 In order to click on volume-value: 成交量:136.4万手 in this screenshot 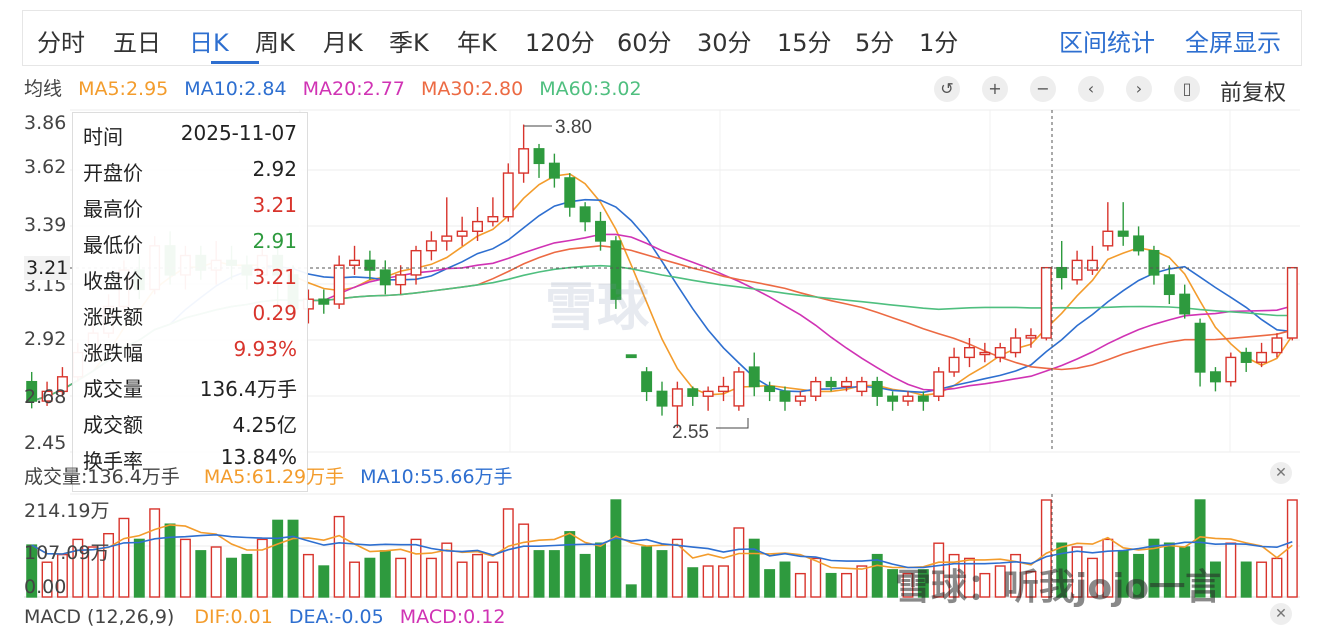, I will do `click(102, 477)`.